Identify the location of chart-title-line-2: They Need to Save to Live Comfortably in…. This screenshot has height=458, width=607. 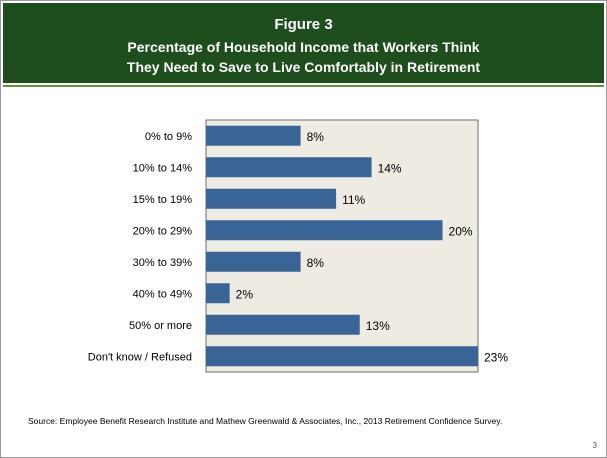
(303, 67).